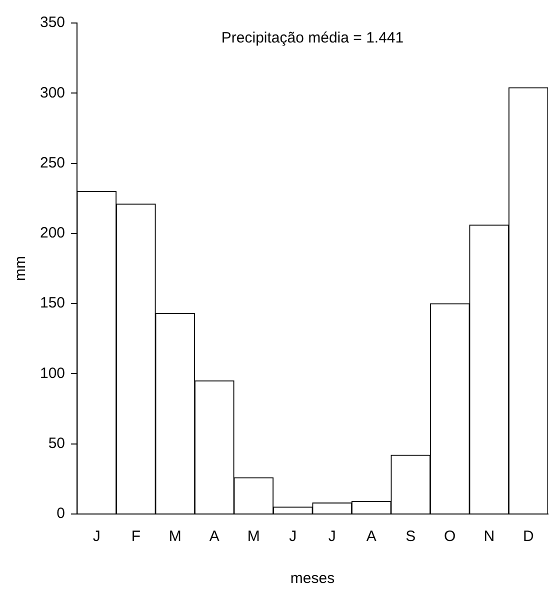 The height and width of the screenshot is (600, 560). I want to click on x-tick-label: F, so click(135, 537).